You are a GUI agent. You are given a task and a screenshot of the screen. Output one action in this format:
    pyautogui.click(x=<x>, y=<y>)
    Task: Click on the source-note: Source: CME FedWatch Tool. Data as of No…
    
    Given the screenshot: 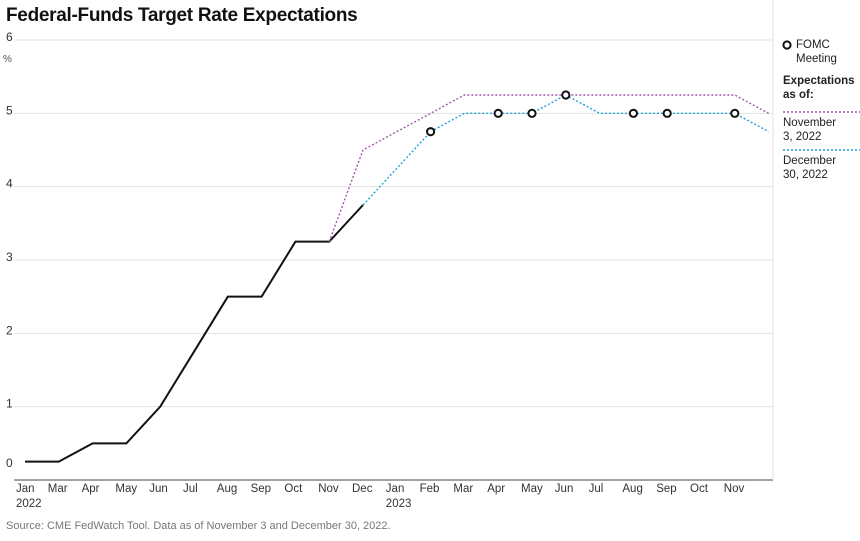 What is the action you would take?
    pyautogui.click(x=198, y=526)
    